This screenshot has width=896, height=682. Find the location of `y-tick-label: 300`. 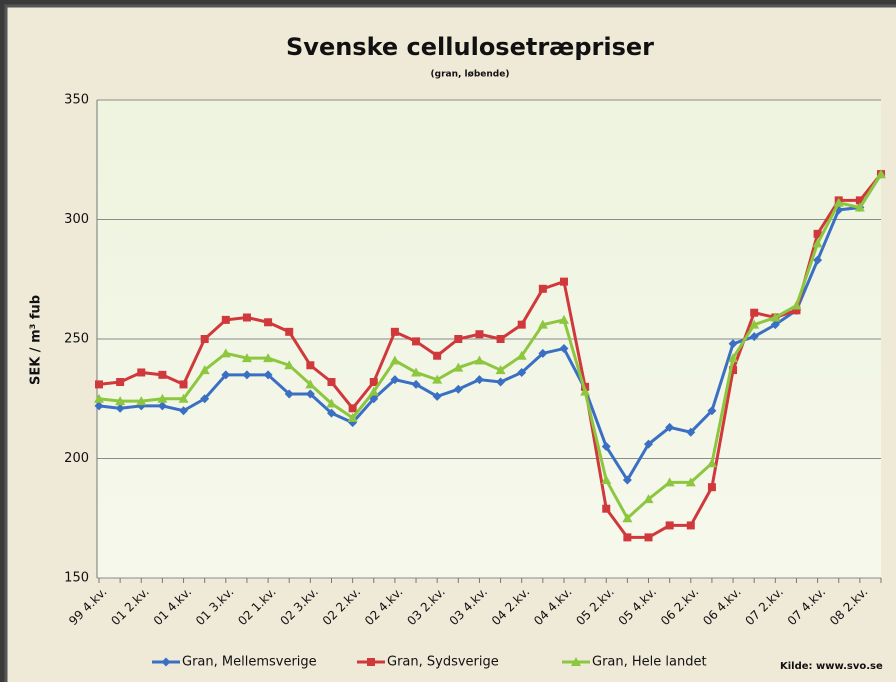

y-tick-label: 300 is located at coordinates (76, 219).